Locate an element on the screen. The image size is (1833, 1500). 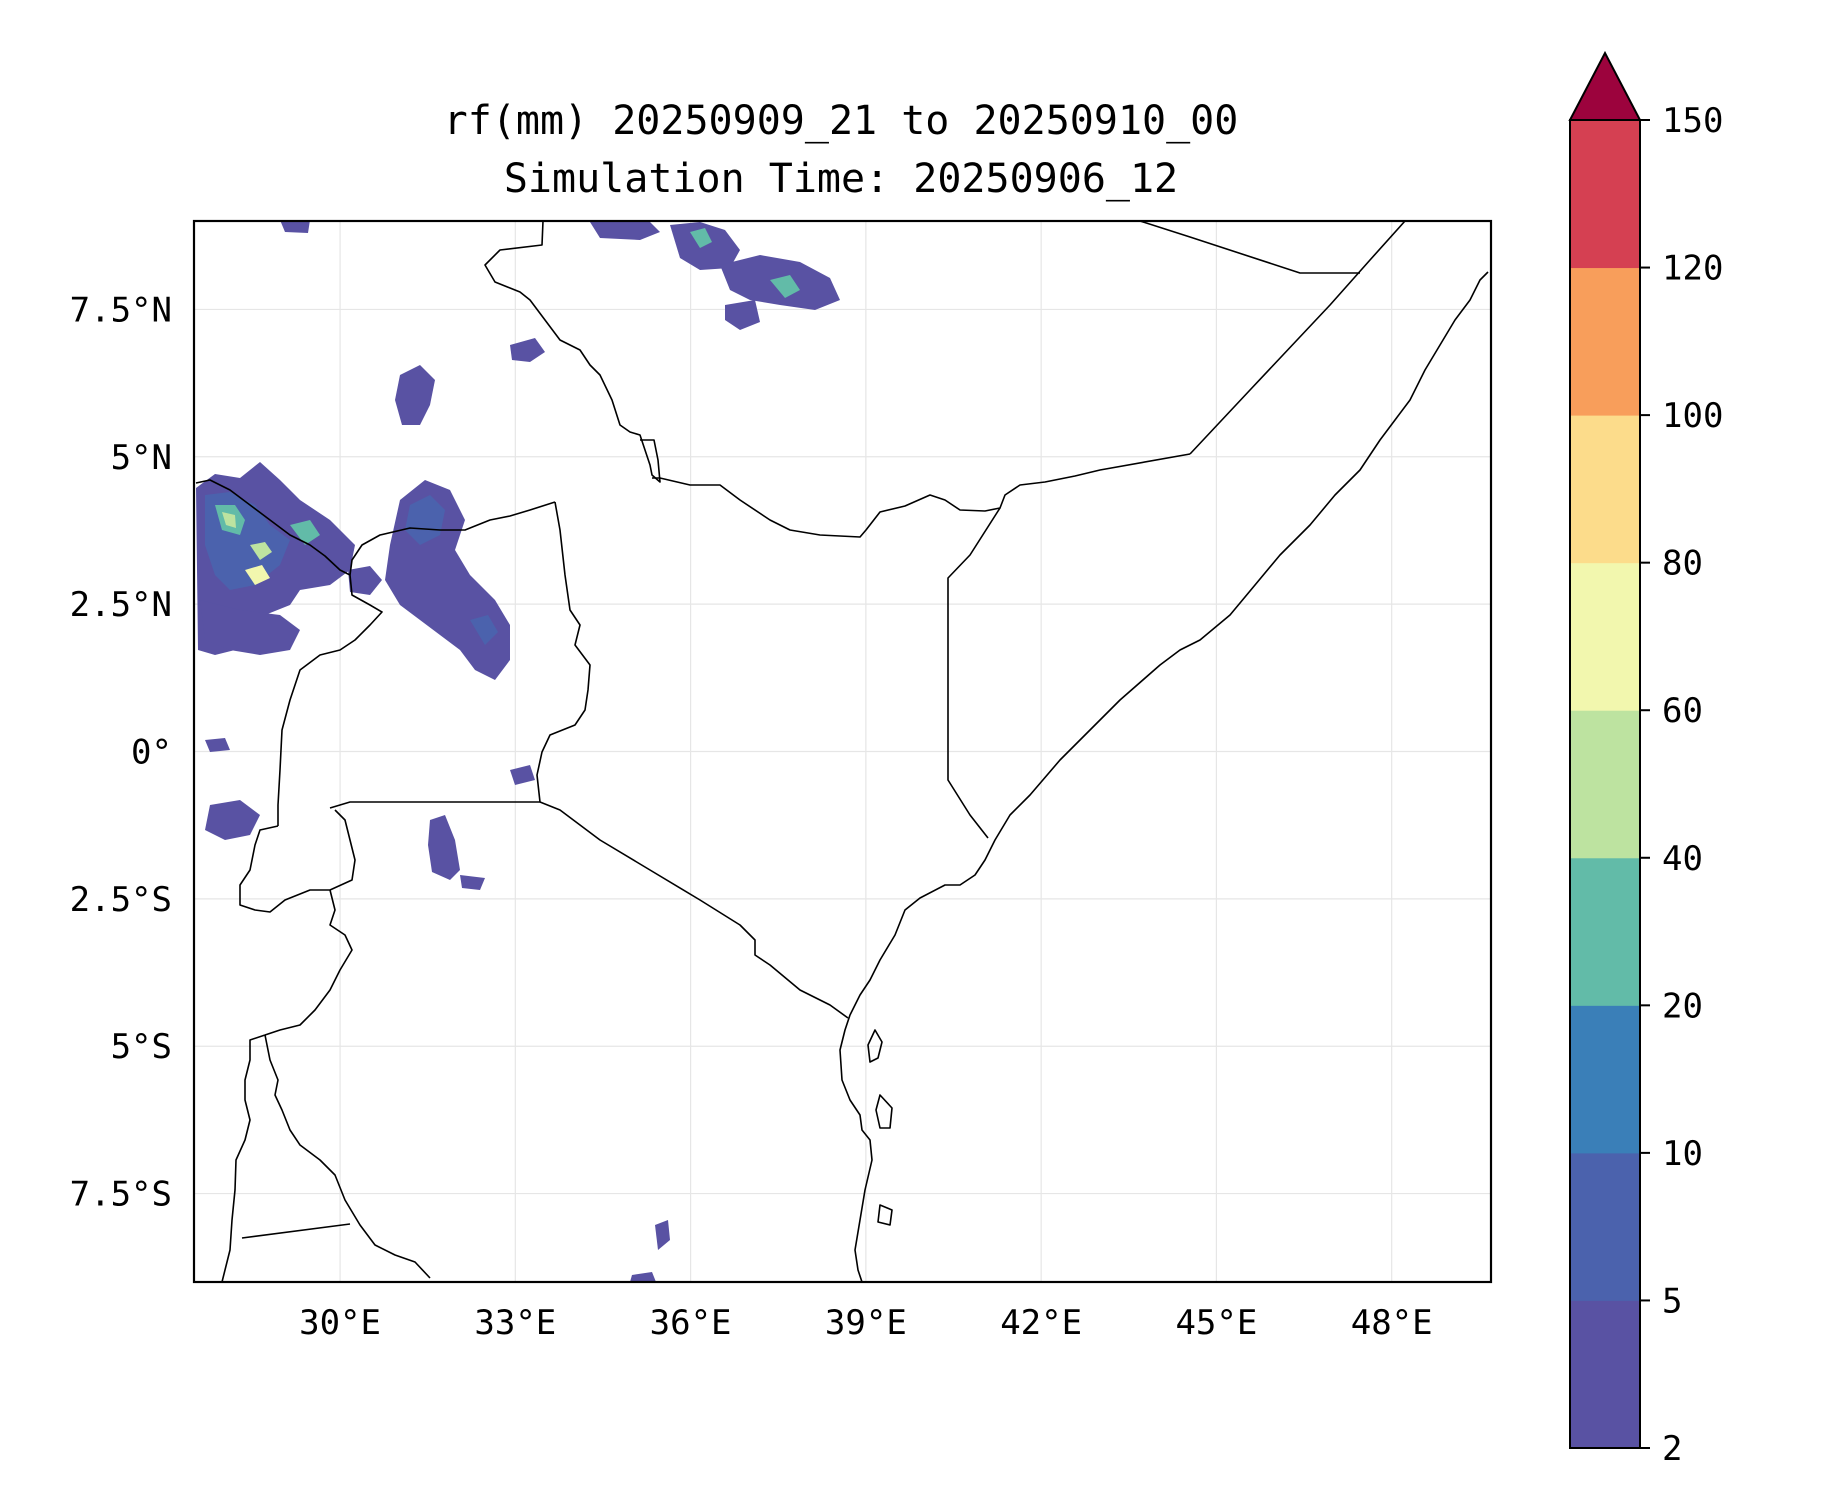
x-tick-label: 30°E is located at coordinates (340, 1323).